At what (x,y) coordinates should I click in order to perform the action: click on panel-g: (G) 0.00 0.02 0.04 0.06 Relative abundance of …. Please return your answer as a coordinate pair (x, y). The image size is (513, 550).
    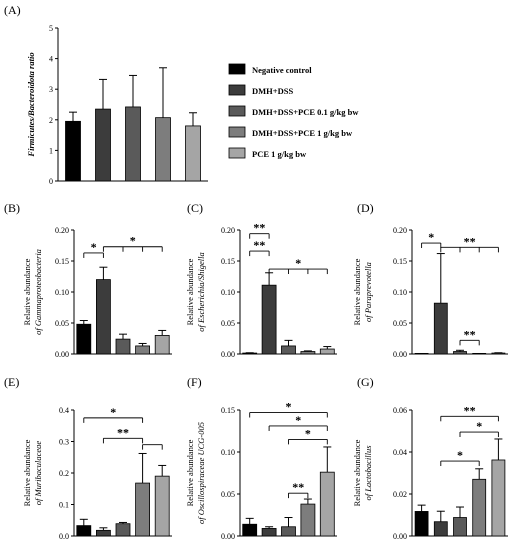
    Looking at the image, I should click on (430, 458).